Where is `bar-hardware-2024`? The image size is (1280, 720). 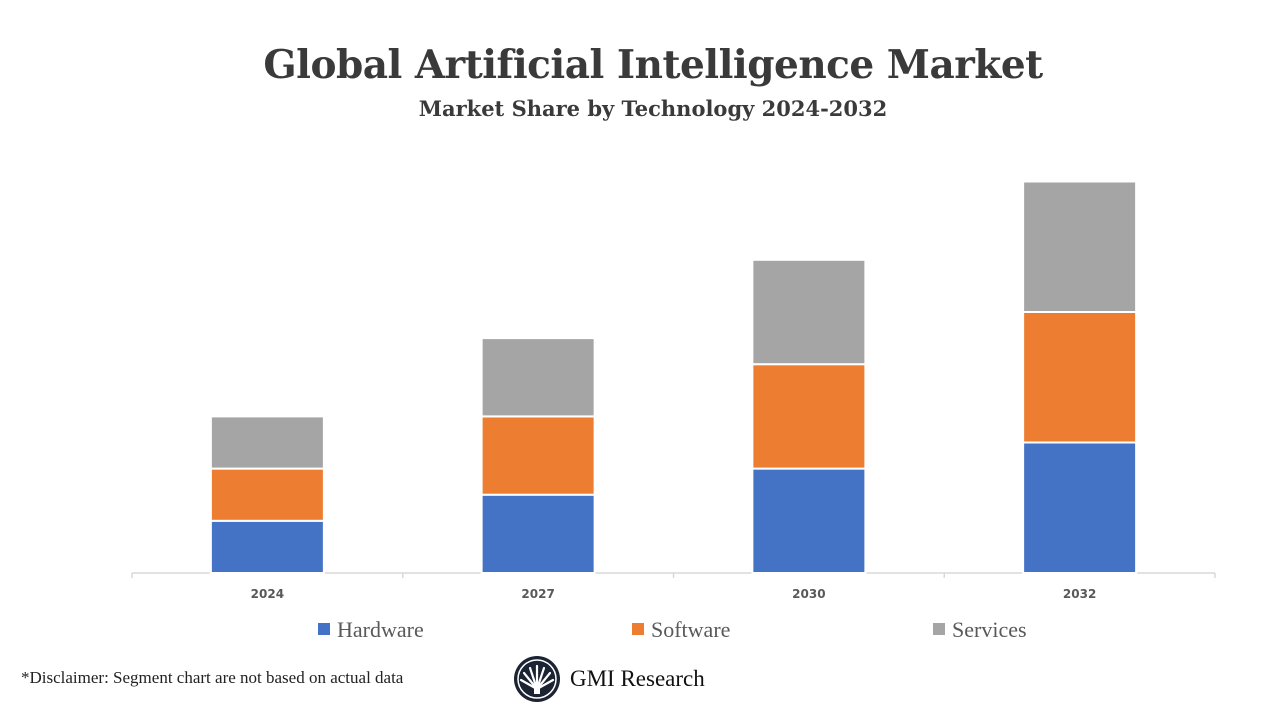
bar-hardware-2024 is located at coordinates (267, 546).